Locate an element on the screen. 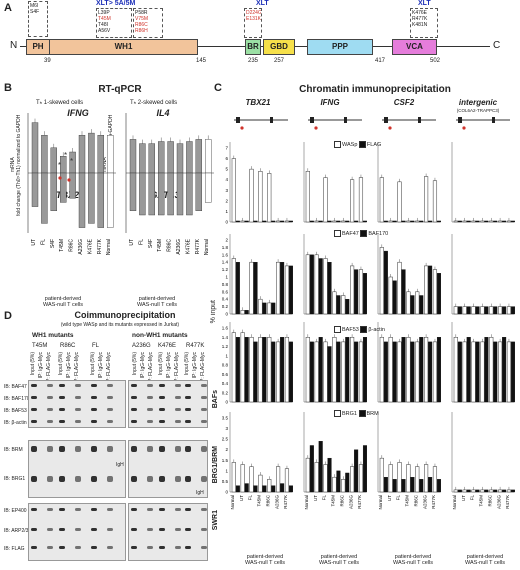  chip-caption-3: patient-derived WAS-null T cells is located at coordinates (413, 560).